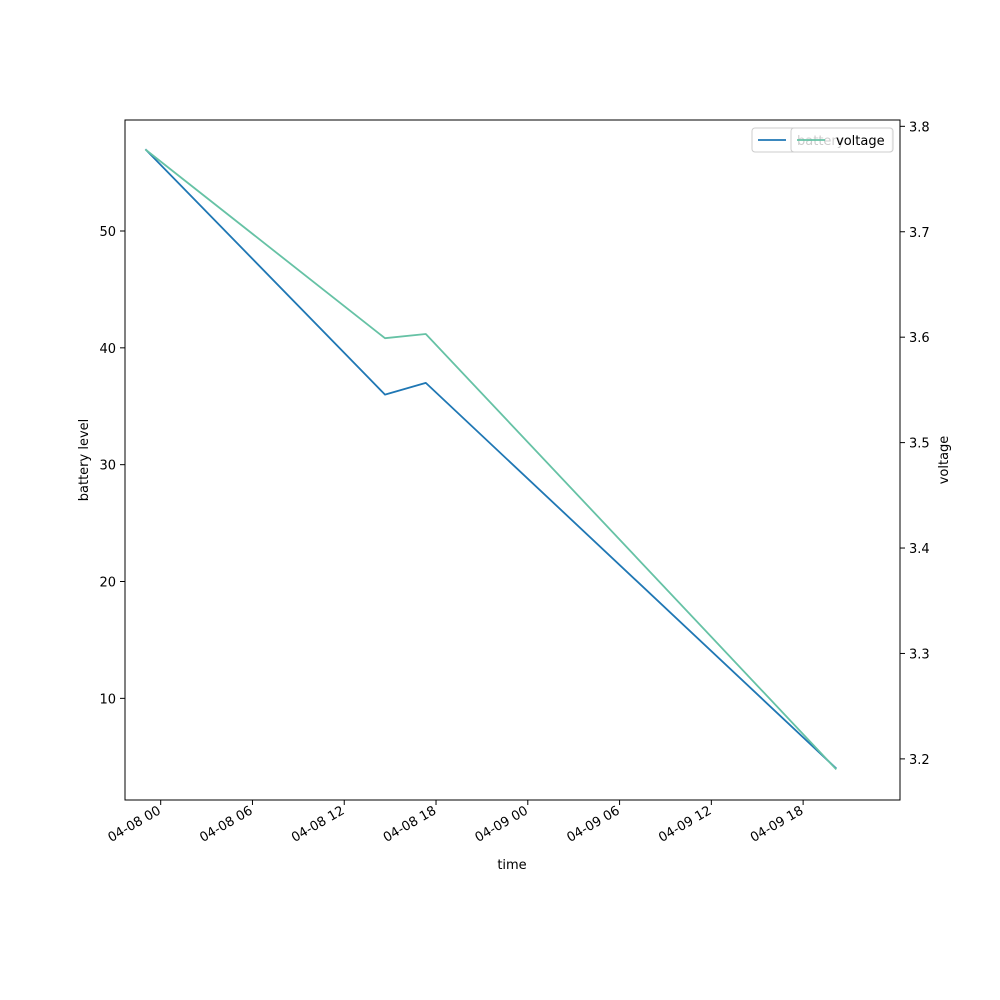  I want to click on y-left-tick-label: 40, so click(107, 349).